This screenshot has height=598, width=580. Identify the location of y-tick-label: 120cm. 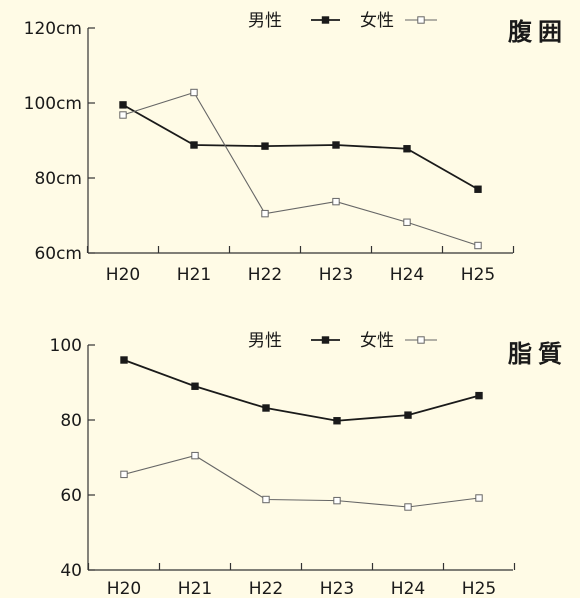
(53, 29).